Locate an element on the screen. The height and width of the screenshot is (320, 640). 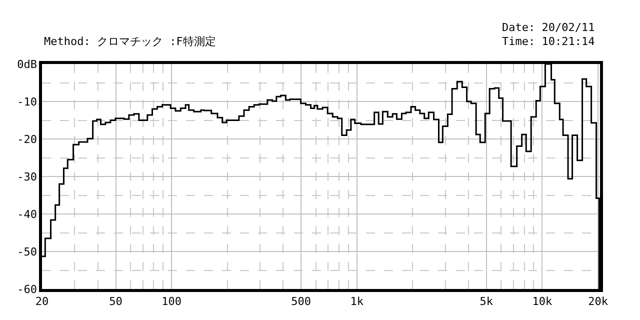
text: Time: 10:21:14 is located at coordinates (549, 41).